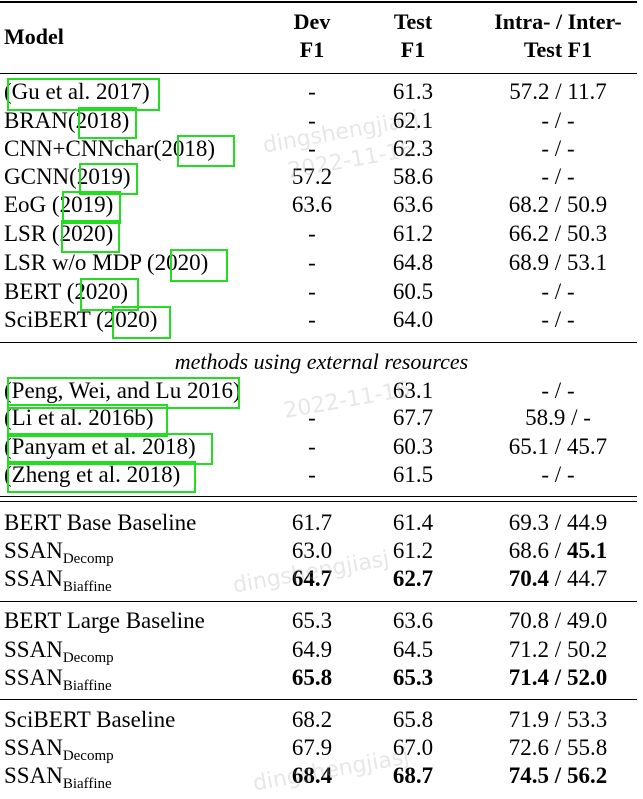  Describe the element at coordinates (413, 649) in the screenshot. I see `test-f1: 64.5` at that location.